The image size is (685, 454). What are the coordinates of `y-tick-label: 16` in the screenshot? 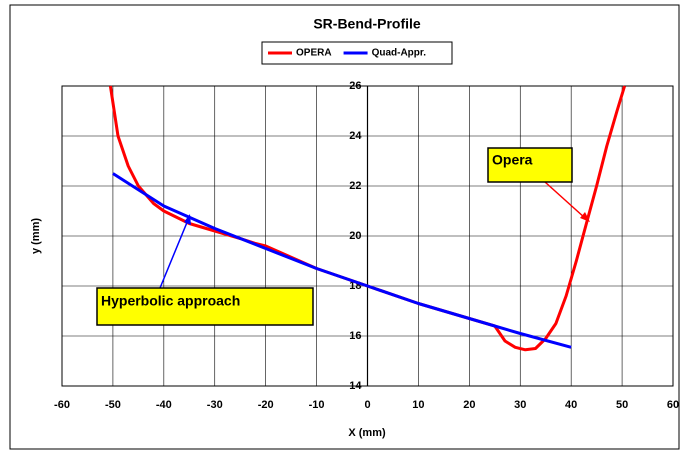 It's located at (355, 336).